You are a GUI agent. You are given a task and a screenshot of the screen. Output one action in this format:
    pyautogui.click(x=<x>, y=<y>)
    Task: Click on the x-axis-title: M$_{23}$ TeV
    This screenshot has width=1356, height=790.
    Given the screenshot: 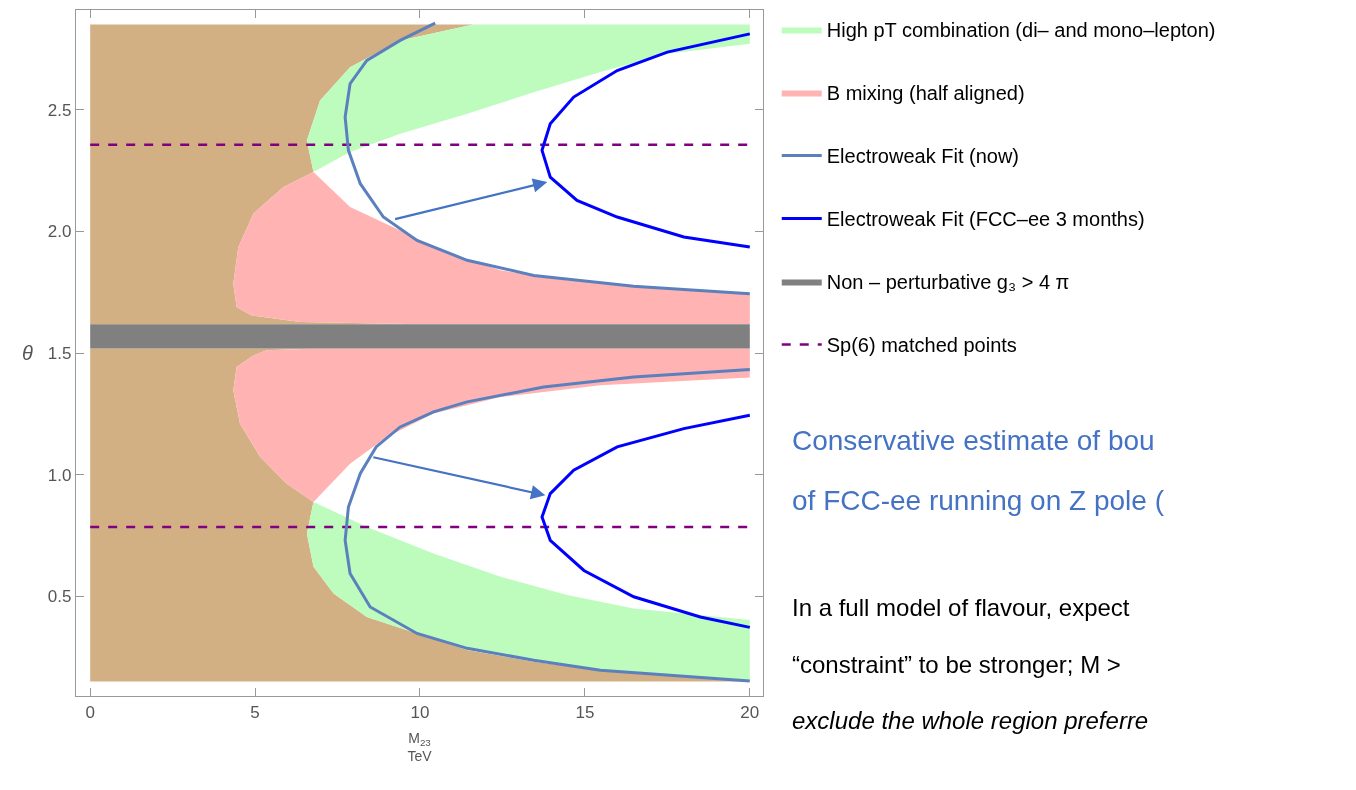 What is the action you would take?
    pyautogui.click(x=420, y=746)
    